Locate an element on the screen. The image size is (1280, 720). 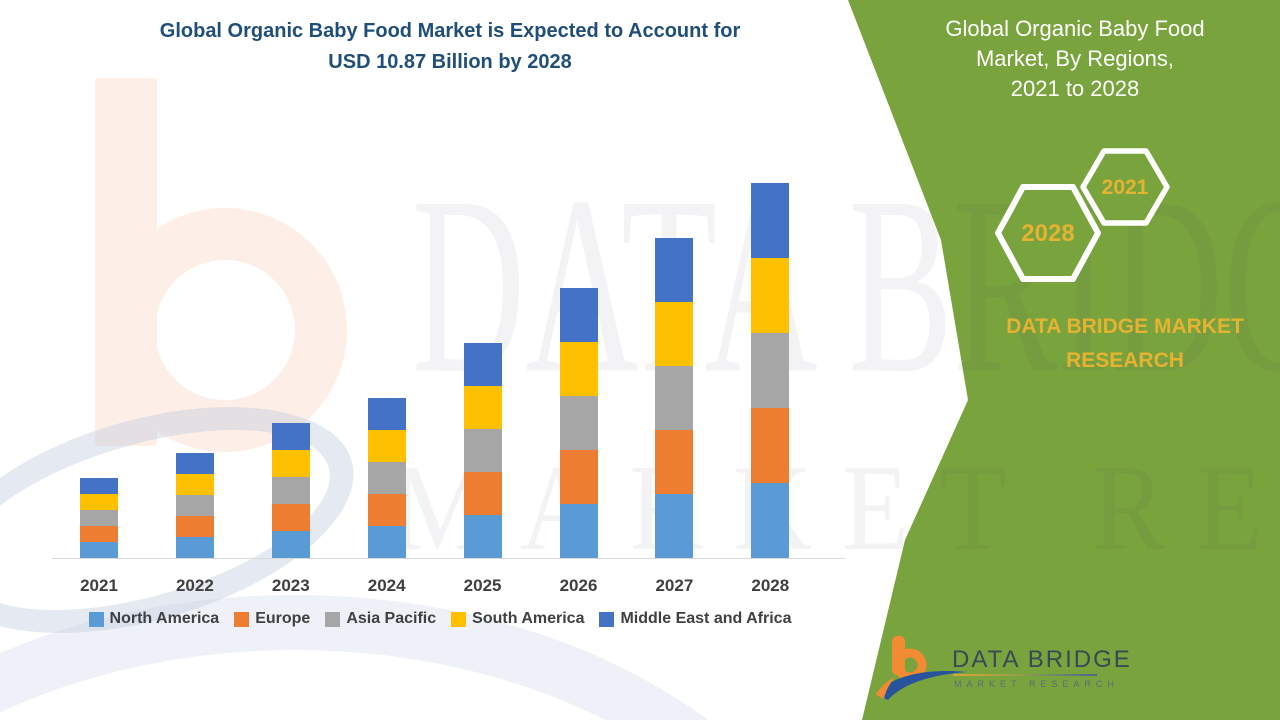
legend-item-south-america: South America is located at coordinates (517, 619).